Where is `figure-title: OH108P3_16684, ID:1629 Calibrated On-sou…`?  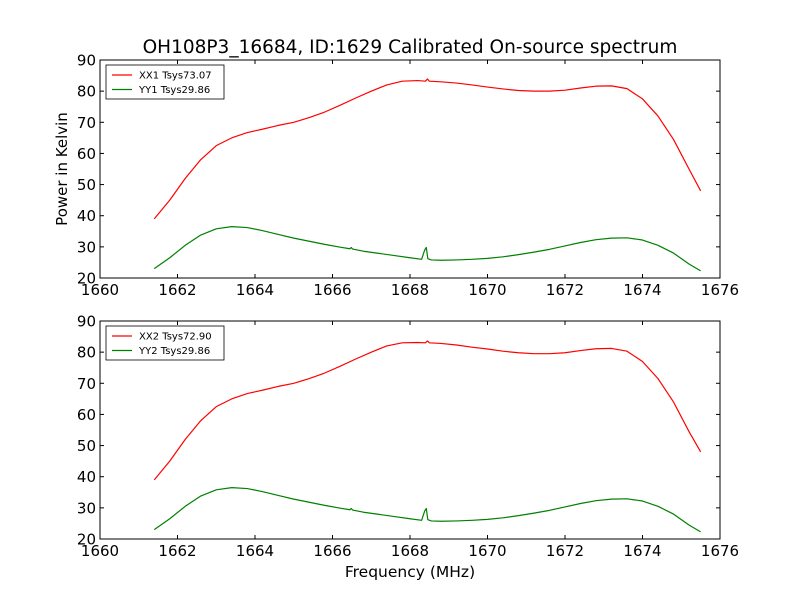
figure-title: OH108P3_16684, ID:1629 Calibrated On-sou… is located at coordinates (410, 47).